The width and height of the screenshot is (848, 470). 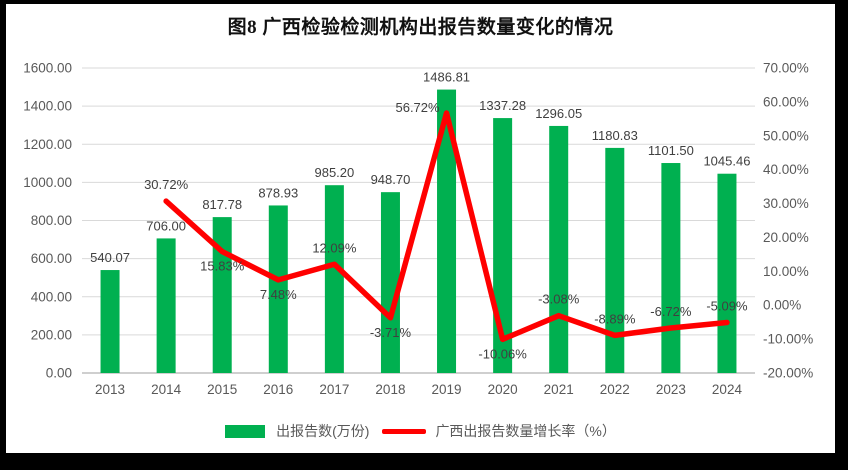 What do you see at coordinates (558, 113) in the screenshot?
I see `bar-value-label: 1296.05` at bounding box center [558, 113].